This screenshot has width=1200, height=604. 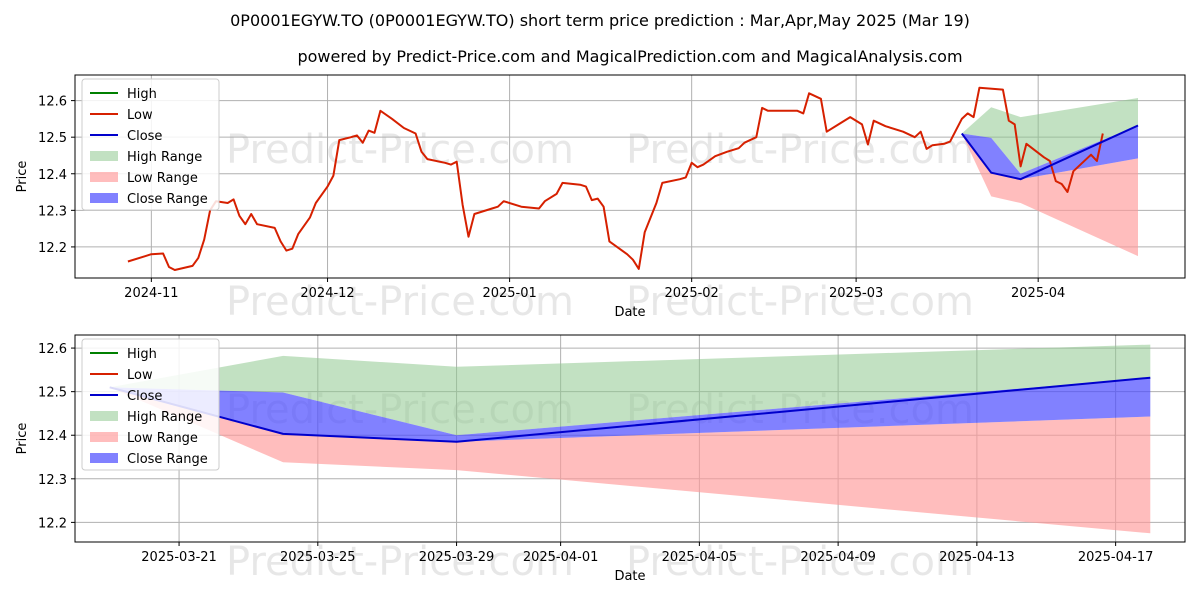 I want to click on x-tick-label: 2024-11, so click(x=151, y=293).